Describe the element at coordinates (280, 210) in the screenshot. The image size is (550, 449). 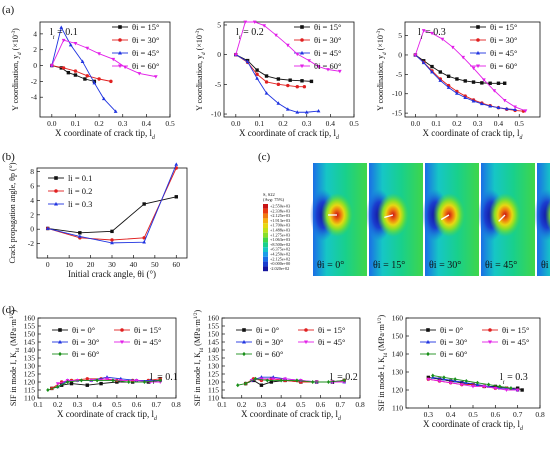
I see `legend-value: +2.338e+03` at that location.